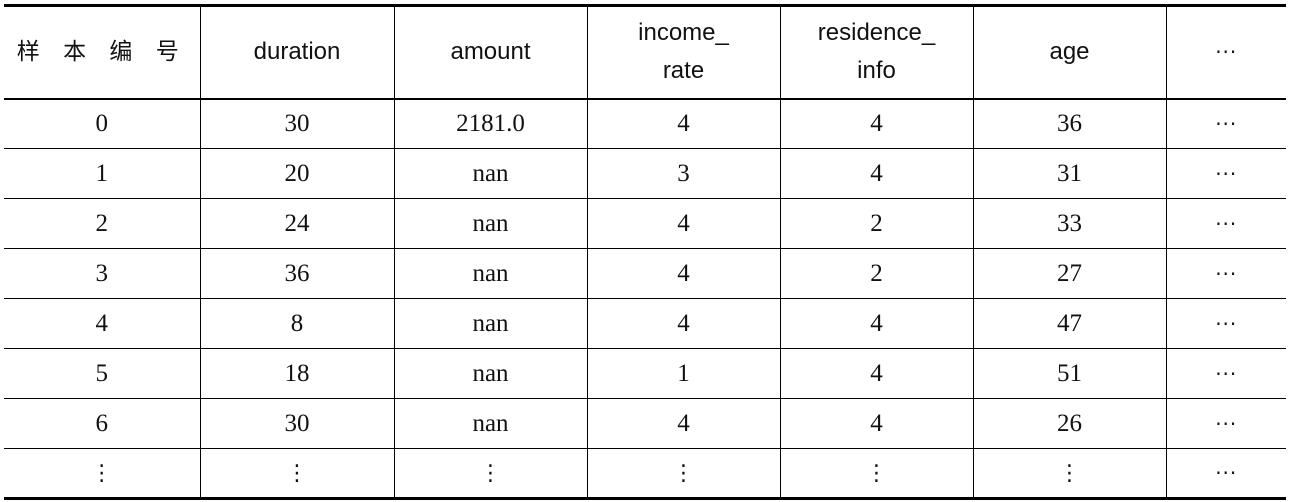  Describe the element at coordinates (1069, 223) in the screenshot. I see `table-cell: 33` at that location.